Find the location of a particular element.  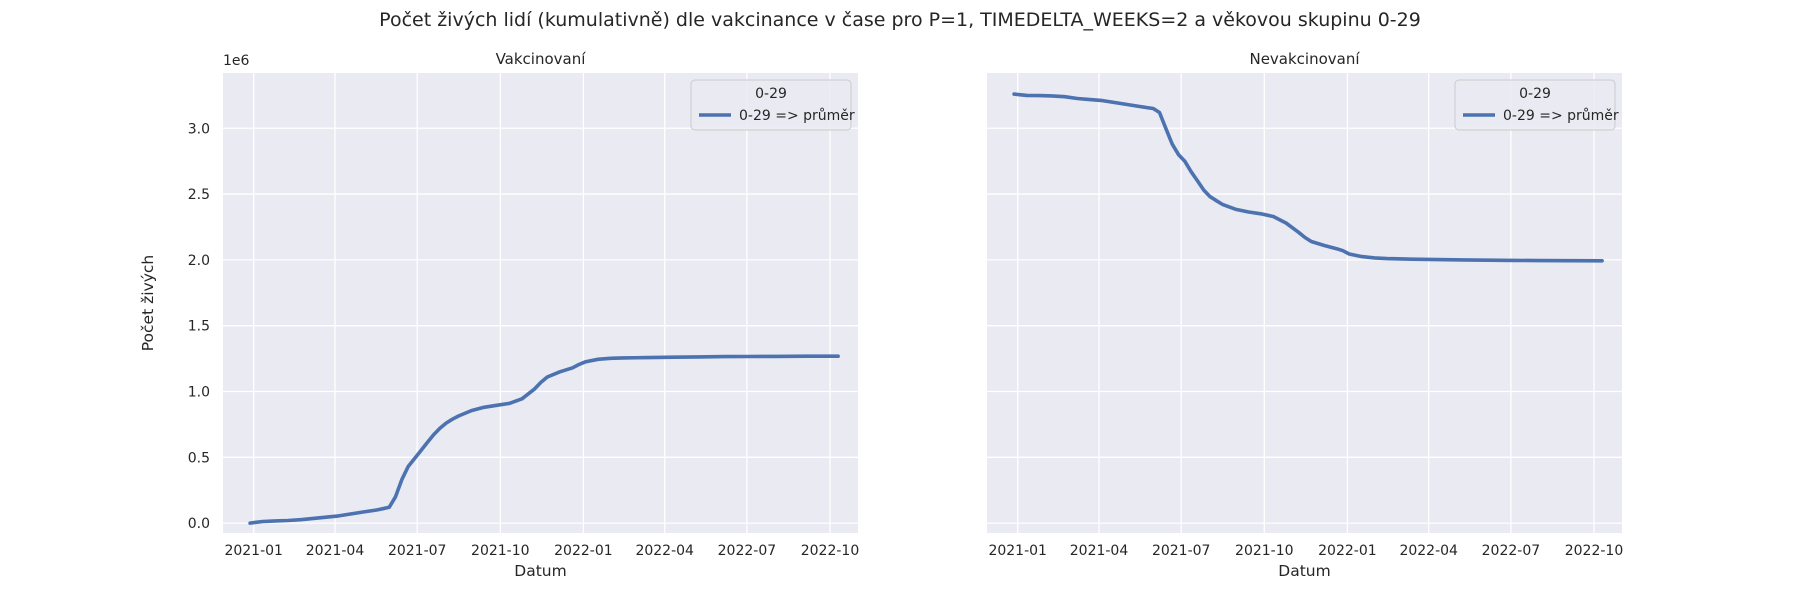

y-tick-label: 2.5 is located at coordinates (199, 195).